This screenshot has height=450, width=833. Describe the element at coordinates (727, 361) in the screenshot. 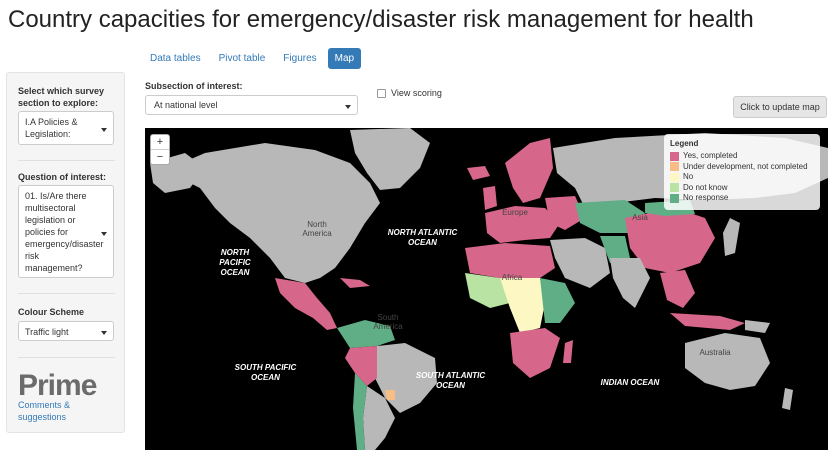

I see `australia-land` at that location.